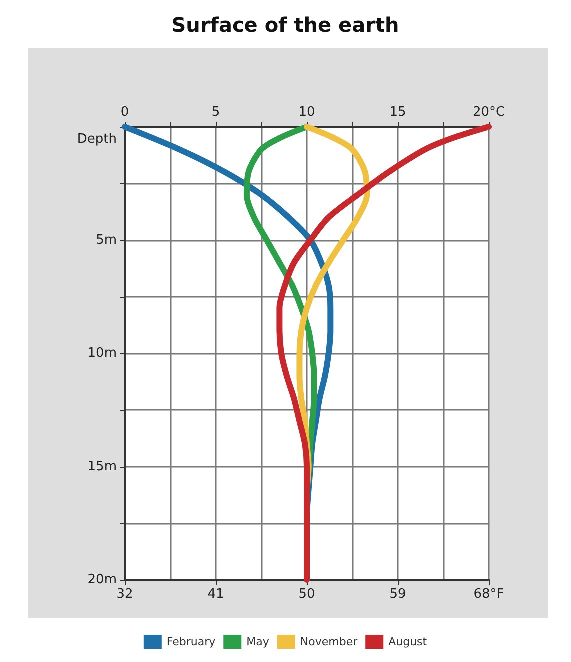 This screenshot has height=662, width=571. I want to click on y-axis-title: Depth, so click(97, 139).